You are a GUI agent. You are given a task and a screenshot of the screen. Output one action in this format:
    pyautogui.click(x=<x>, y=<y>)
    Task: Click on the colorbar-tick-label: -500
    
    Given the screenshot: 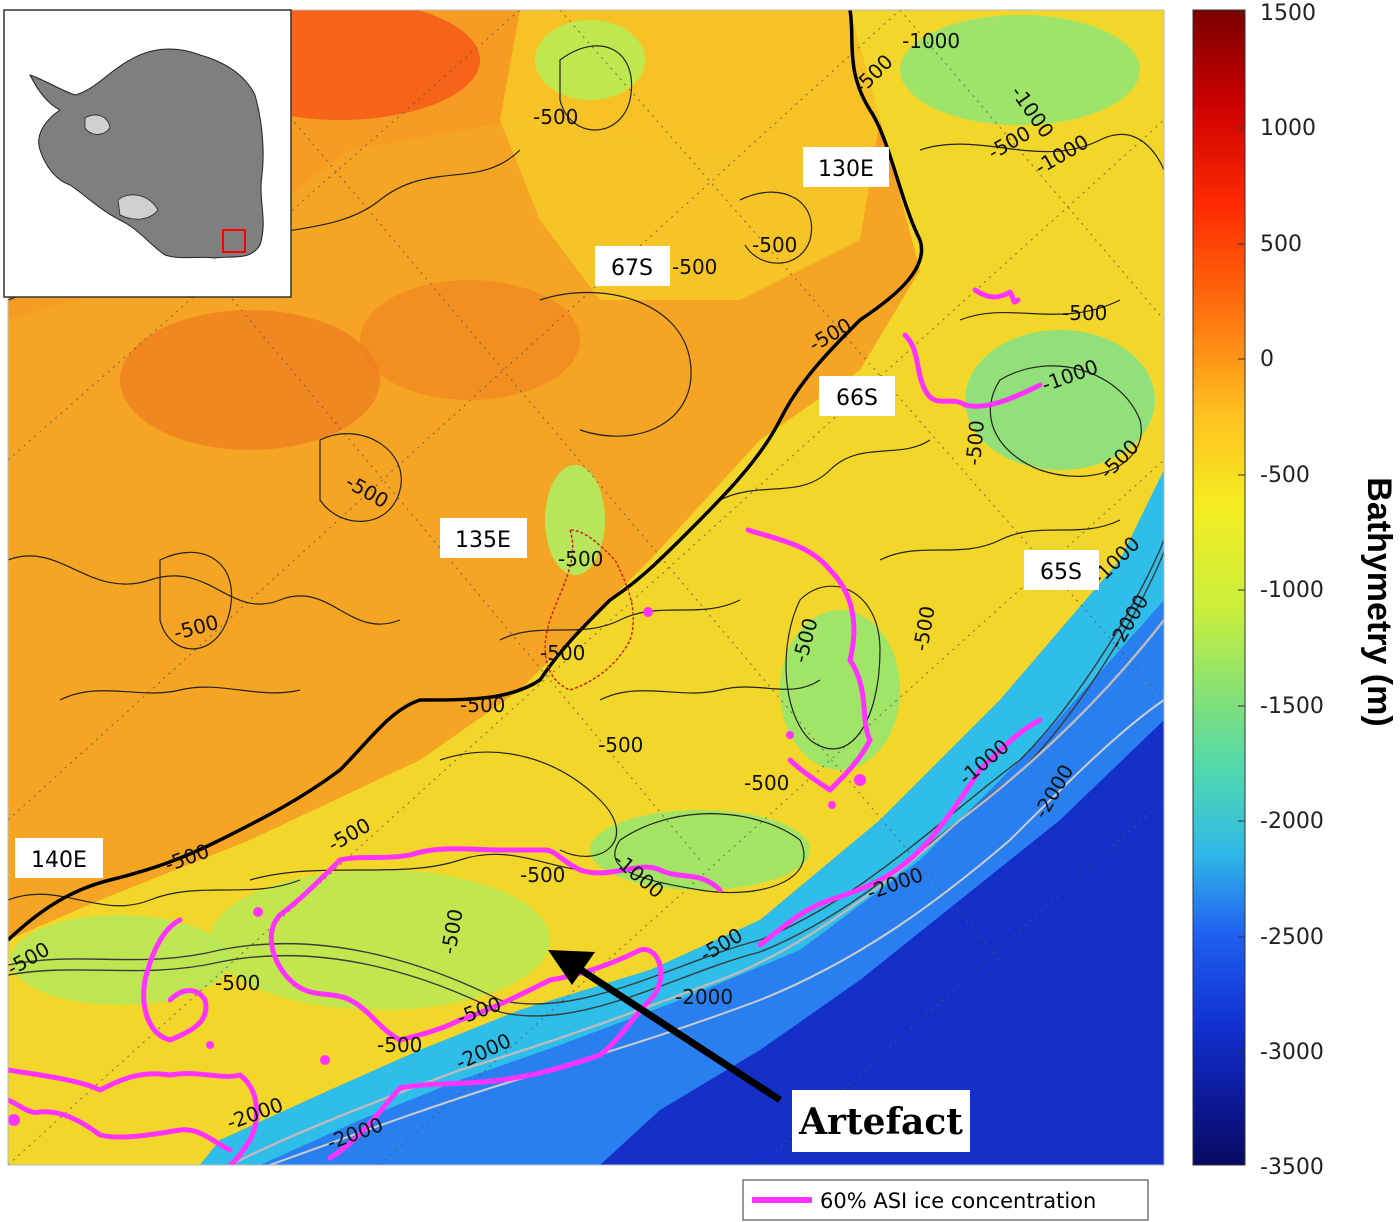 What is the action you would take?
    pyautogui.click(x=1285, y=475)
    